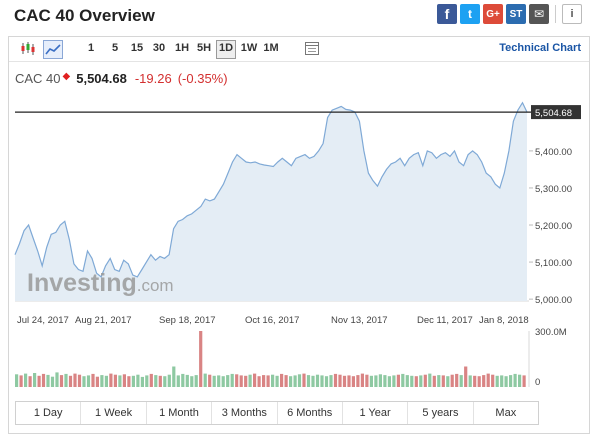  I want to click on info-button: i, so click(572, 14).